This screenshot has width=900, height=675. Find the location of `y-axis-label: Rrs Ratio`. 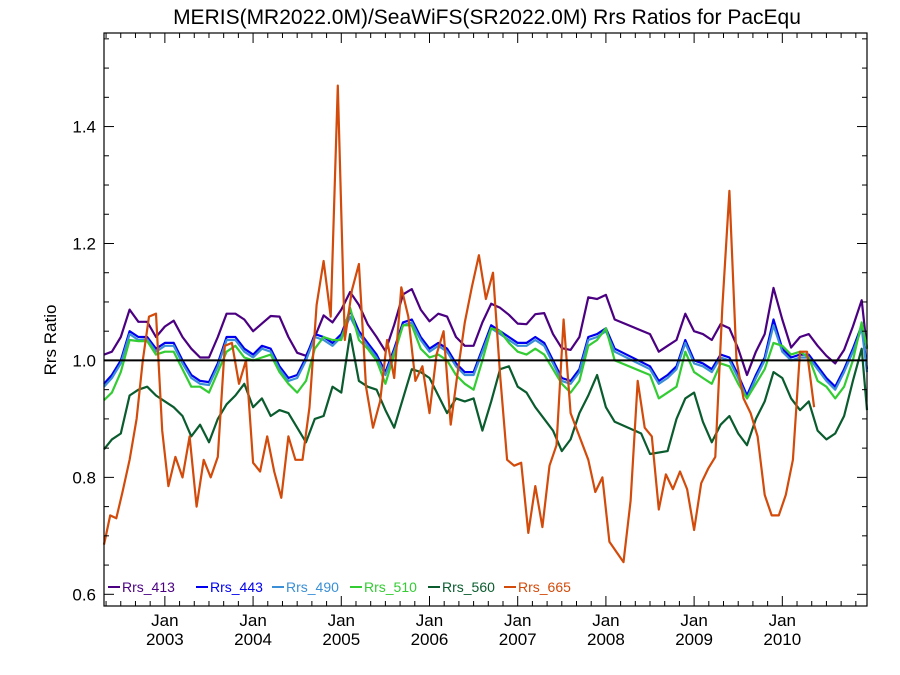

y-axis-label: Rrs Ratio is located at coordinates (50, 340).